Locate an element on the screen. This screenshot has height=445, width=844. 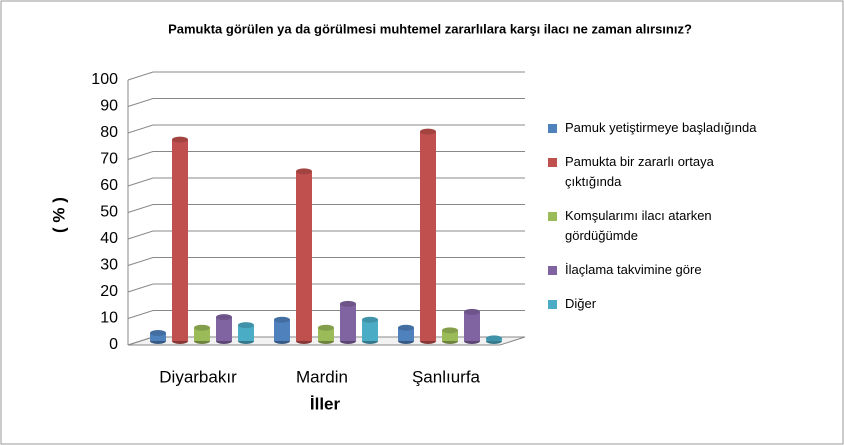
y-tick-label: 30 is located at coordinates (109, 265).